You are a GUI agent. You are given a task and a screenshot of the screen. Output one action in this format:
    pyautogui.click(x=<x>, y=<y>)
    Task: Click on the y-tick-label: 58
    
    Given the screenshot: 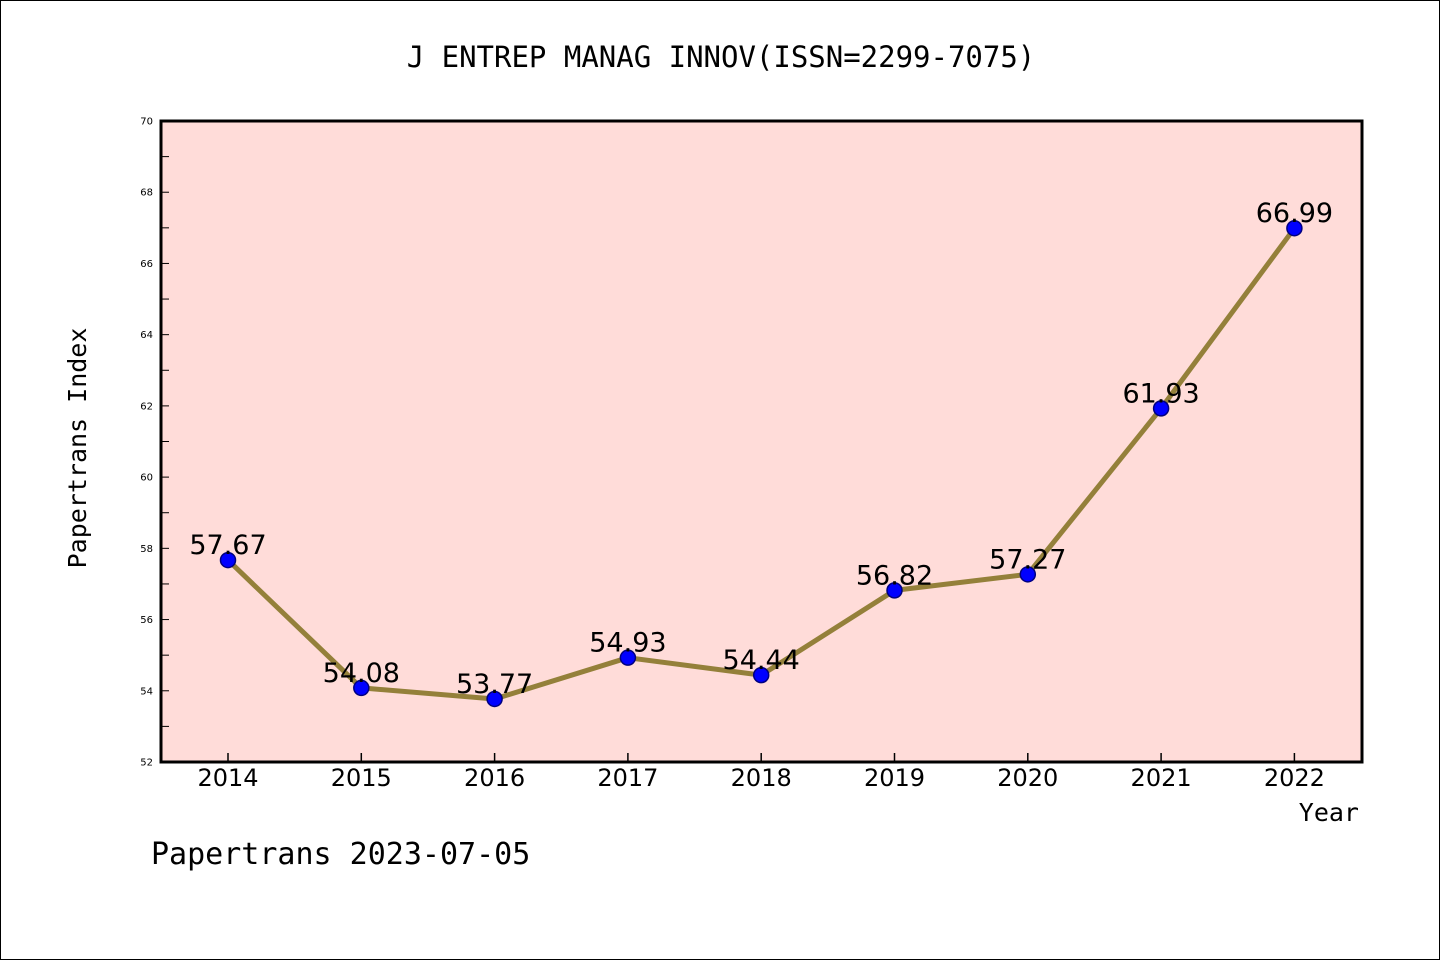 What is the action you would take?
    pyautogui.click(x=146, y=549)
    